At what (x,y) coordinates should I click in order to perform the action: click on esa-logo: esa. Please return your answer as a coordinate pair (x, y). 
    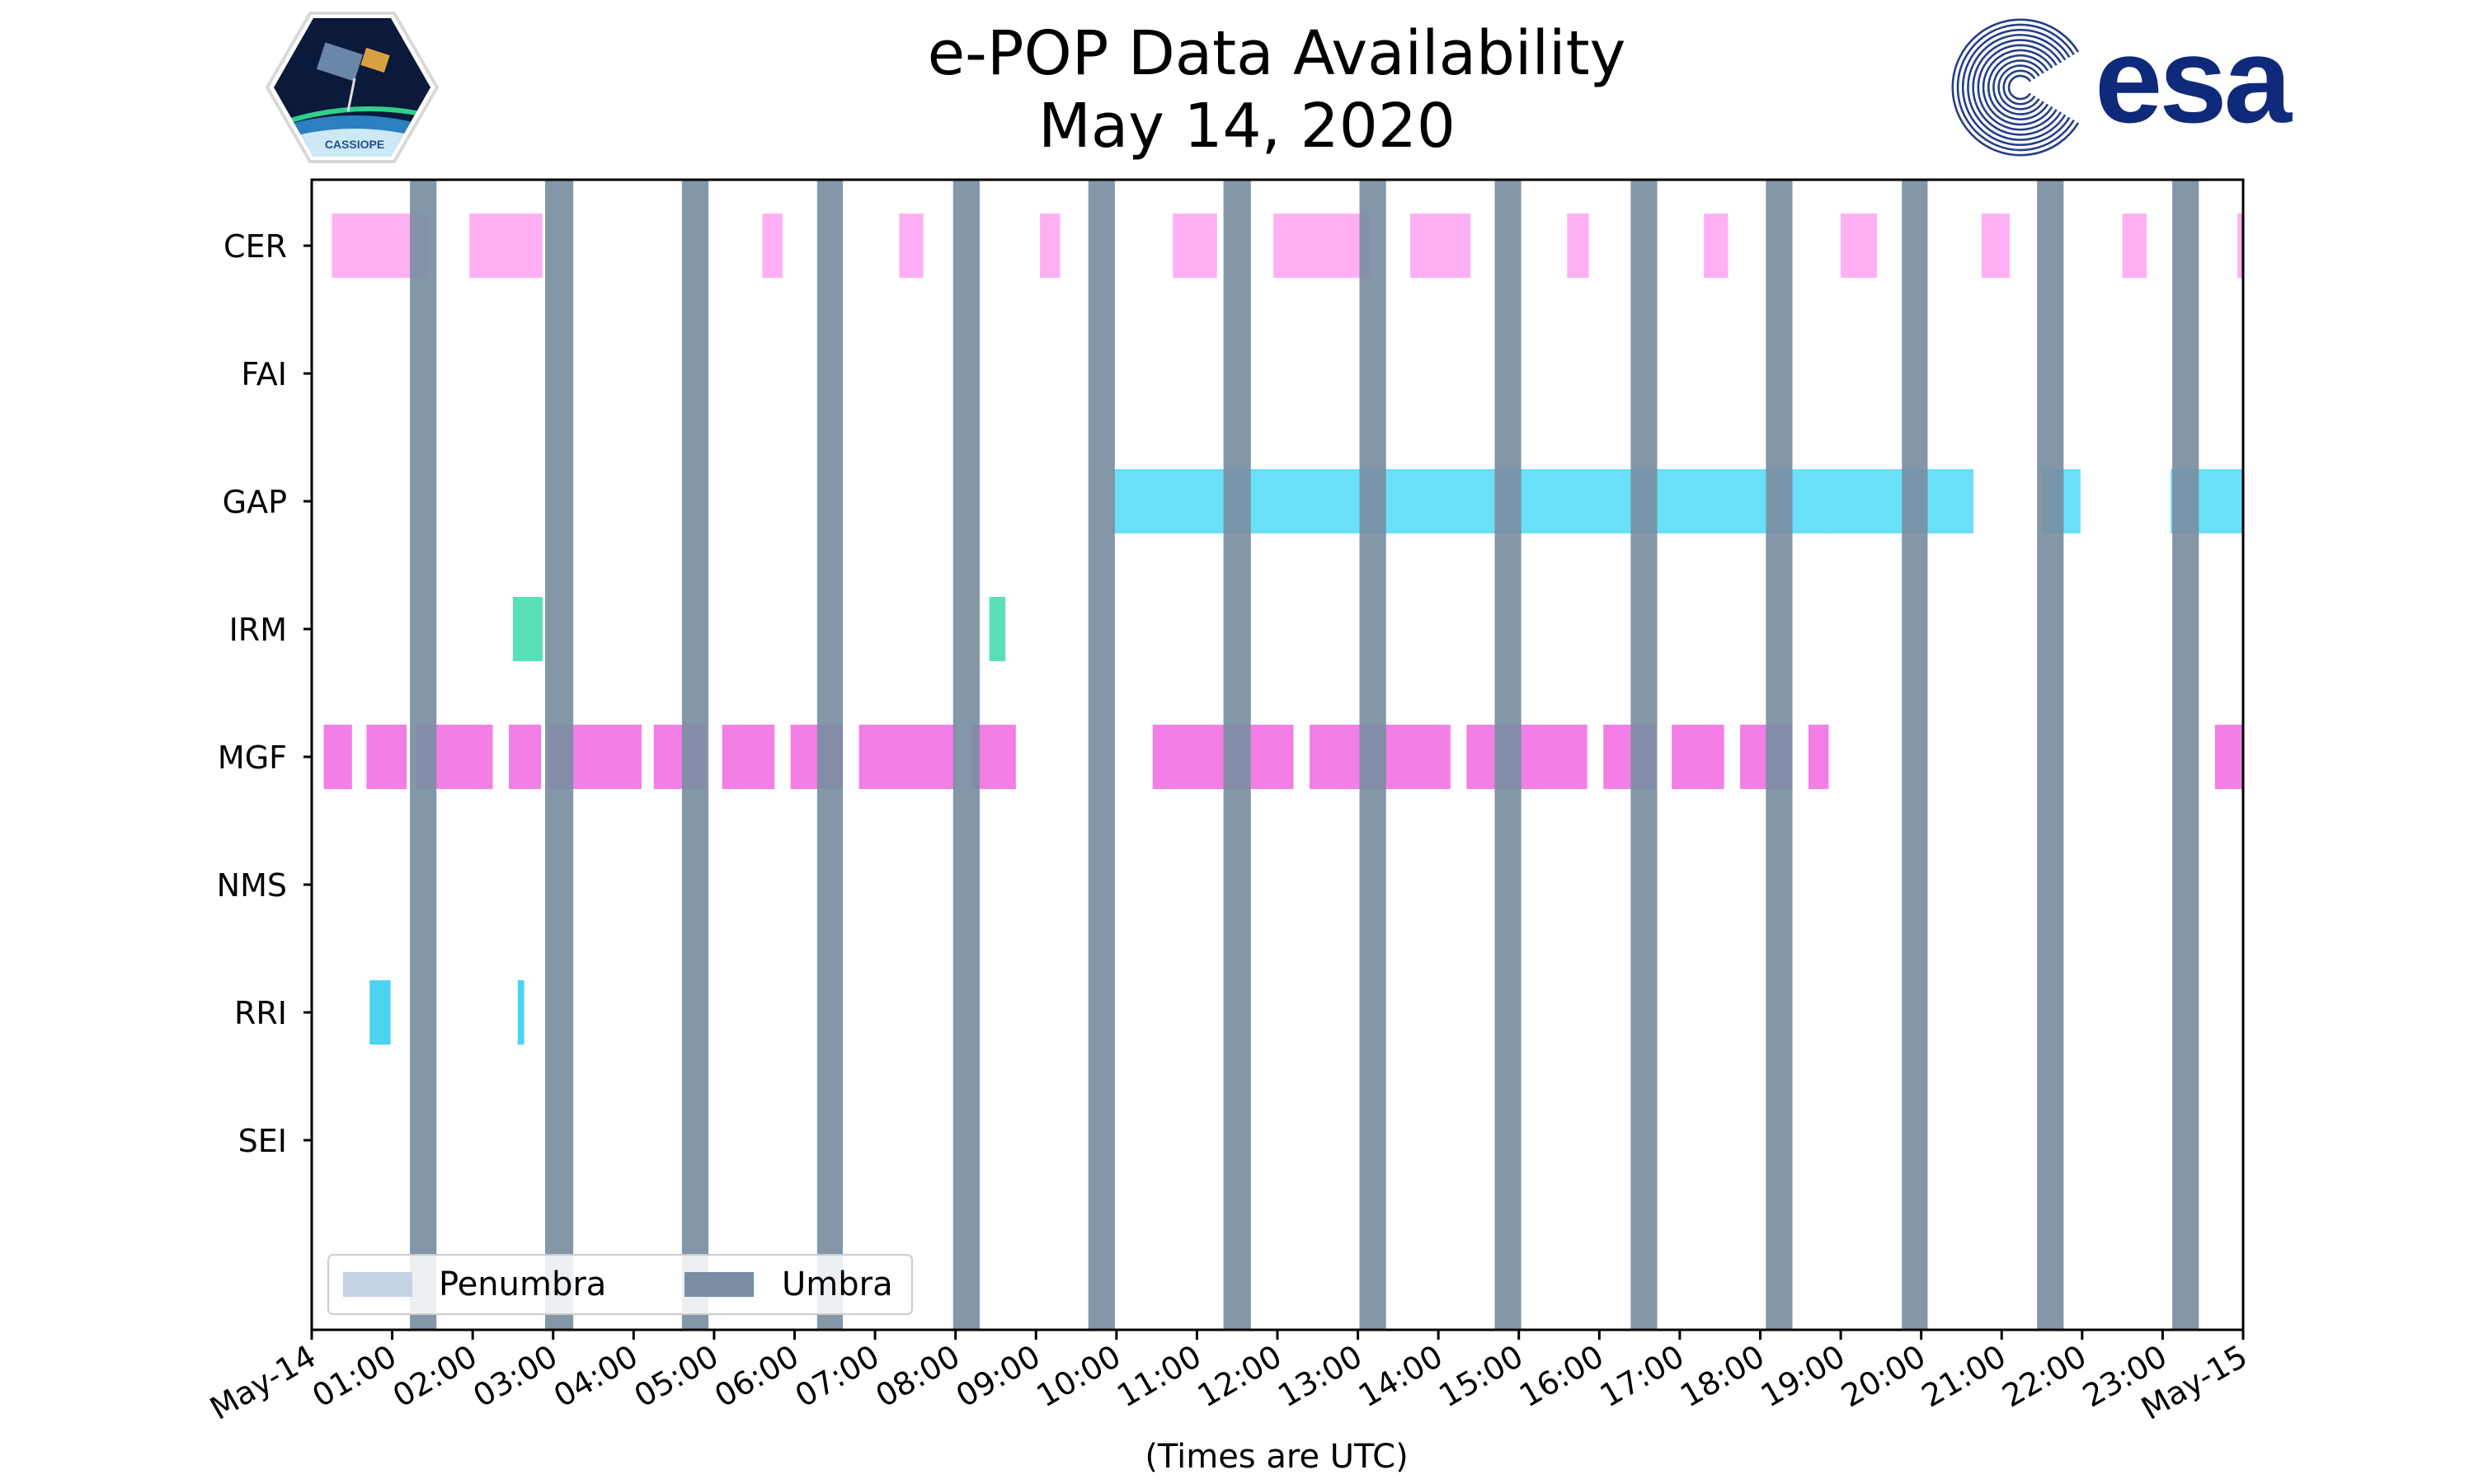
    Looking at the image, I should click on (2124, 84).